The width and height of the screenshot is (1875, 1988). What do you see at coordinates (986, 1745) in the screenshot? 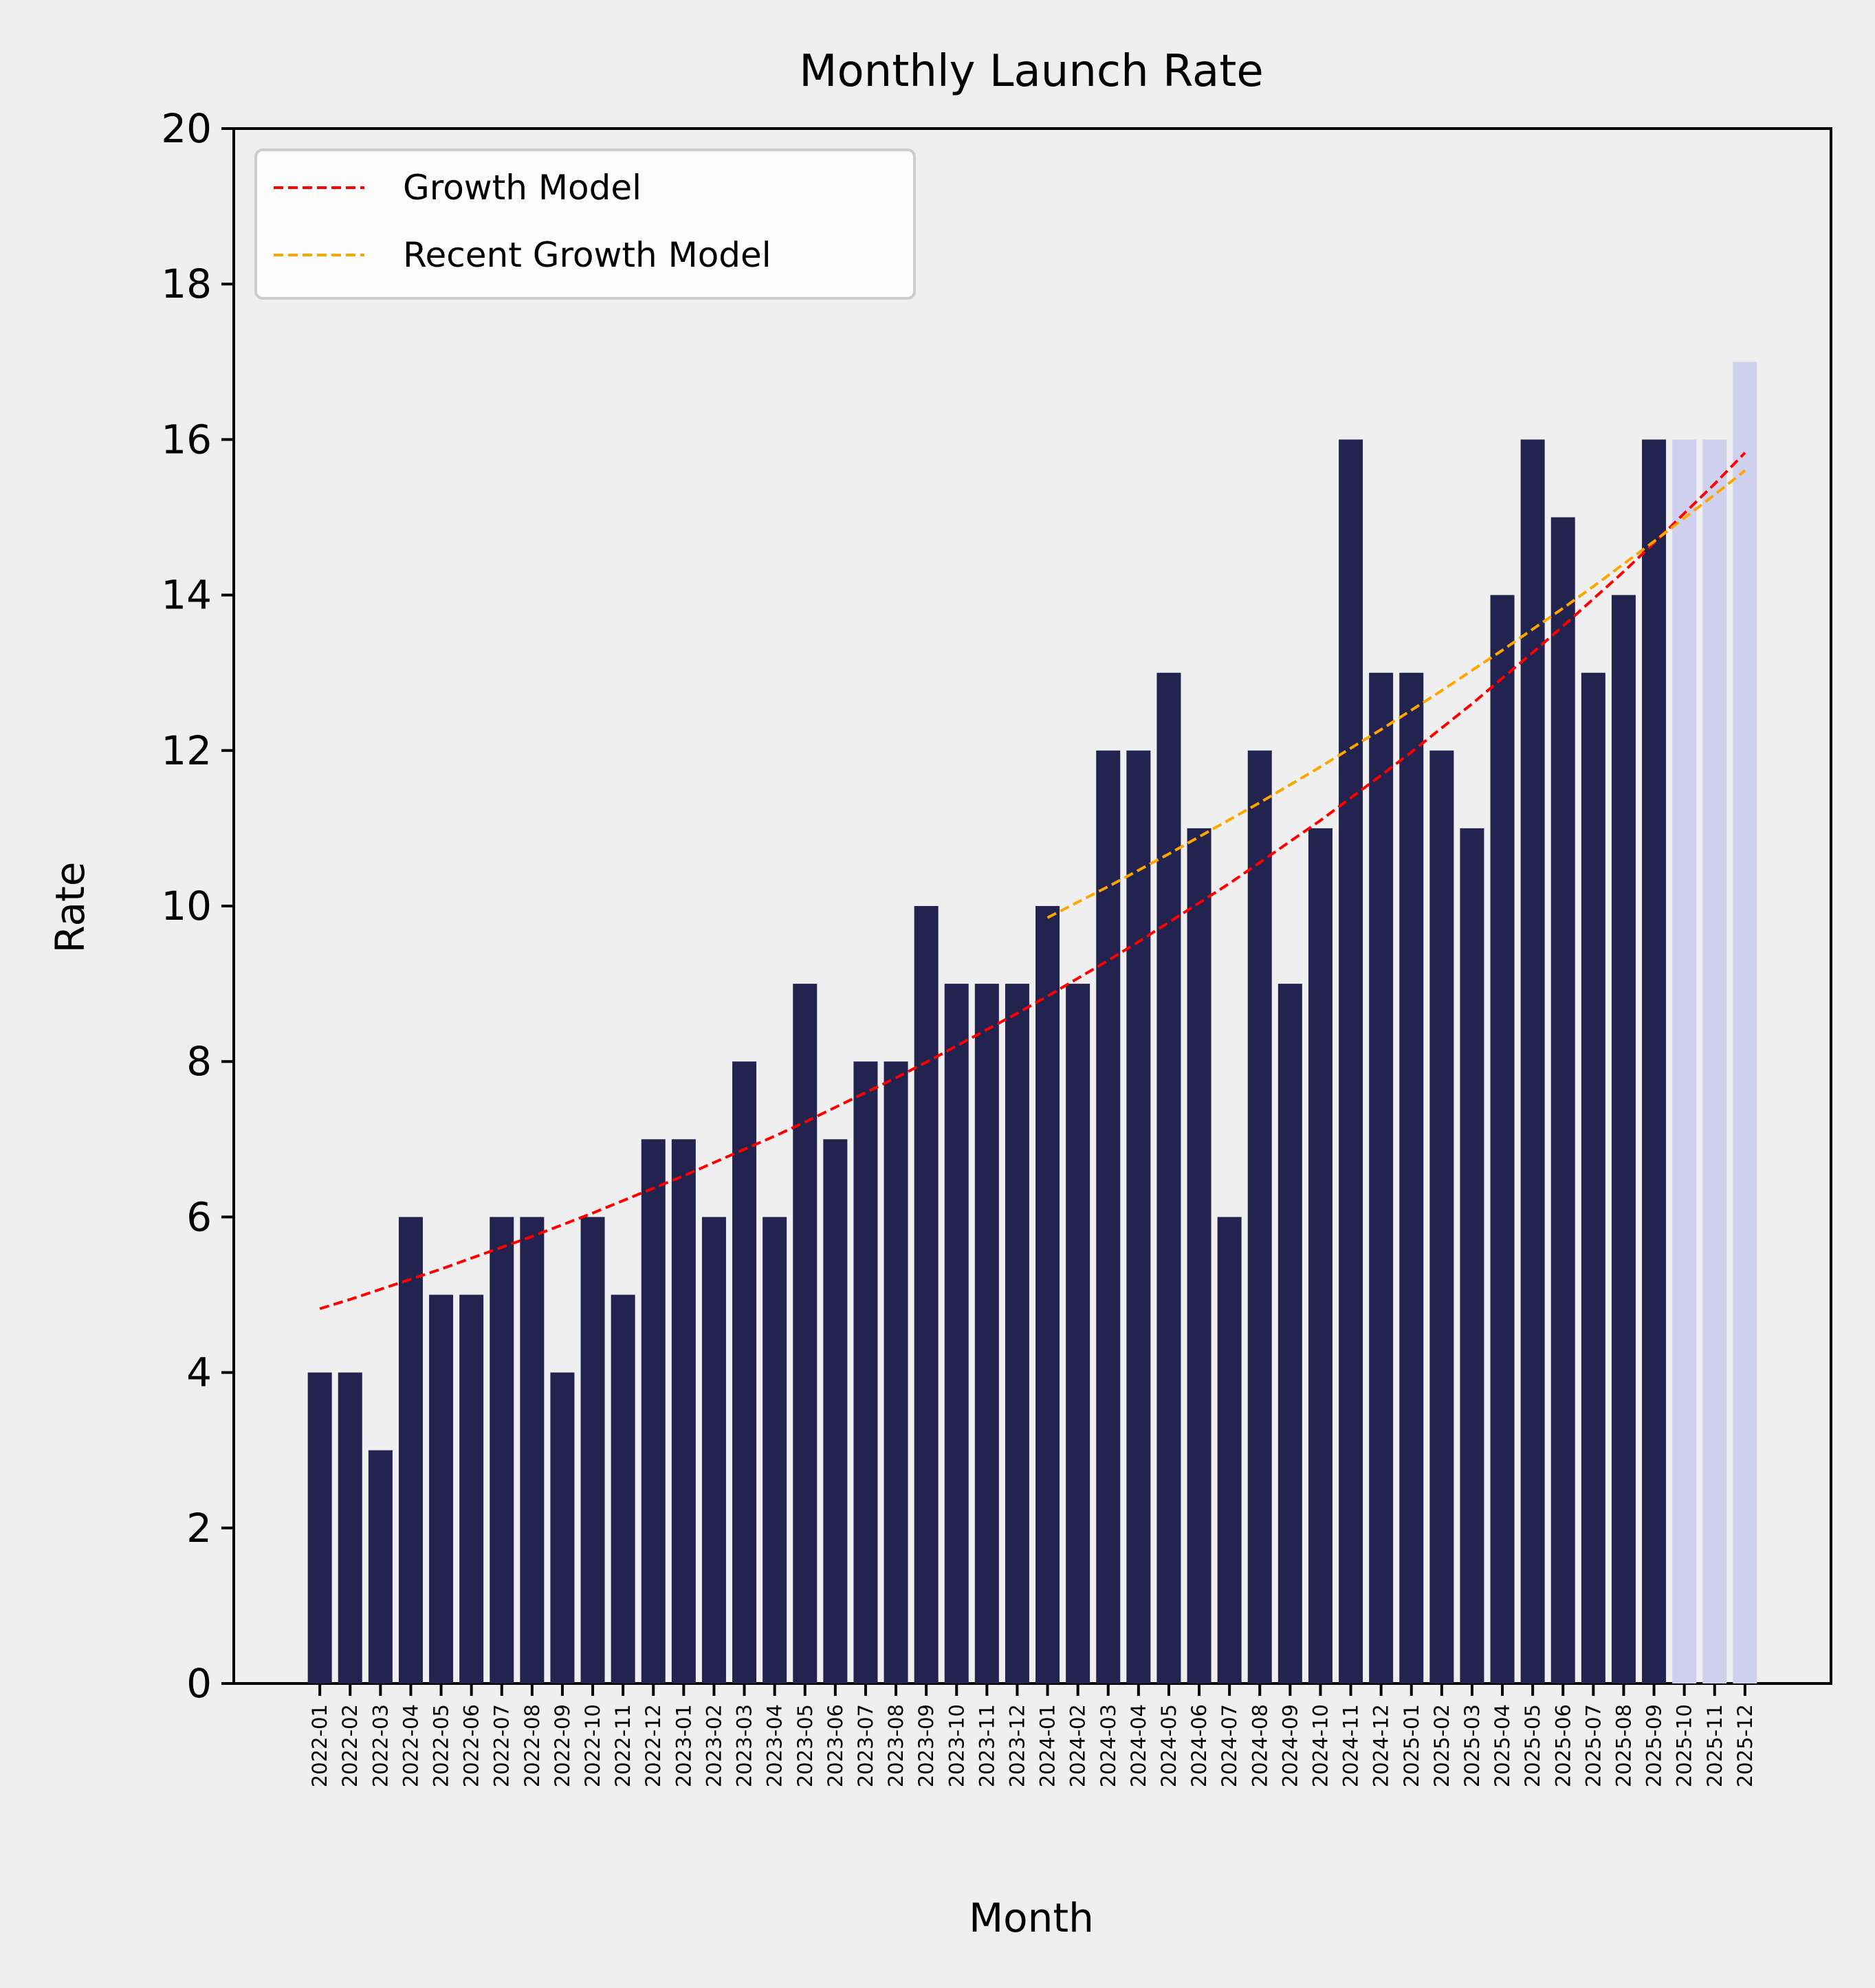
I see `x-tick-label: 2023-11` at bounding box center [986, 1745].